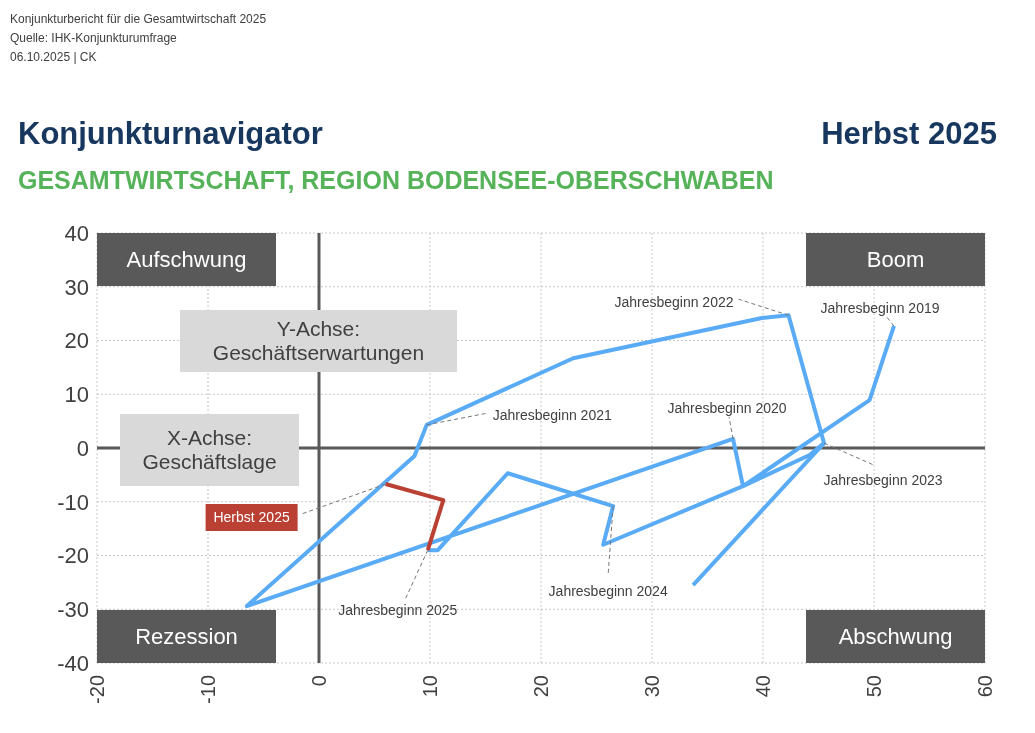  What do you see at coordinates (880, 307) in the screenshot?
I see `annotation: Jahresbeginn 2019` at bounding box center [880, 307].